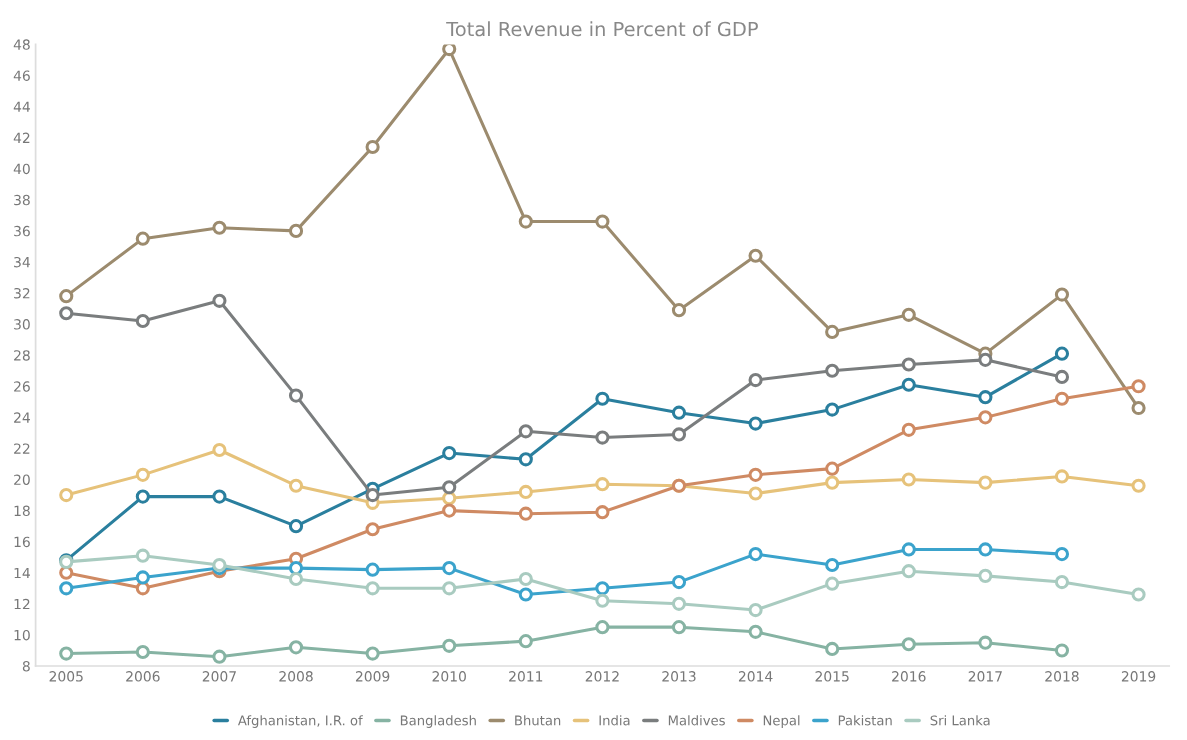 Image resolution: width=1187 pixels, height=740 pixels. Describe the element at coordinates (602, 676) in the screenshot. I see `x-tick-label: 2012` at that location.